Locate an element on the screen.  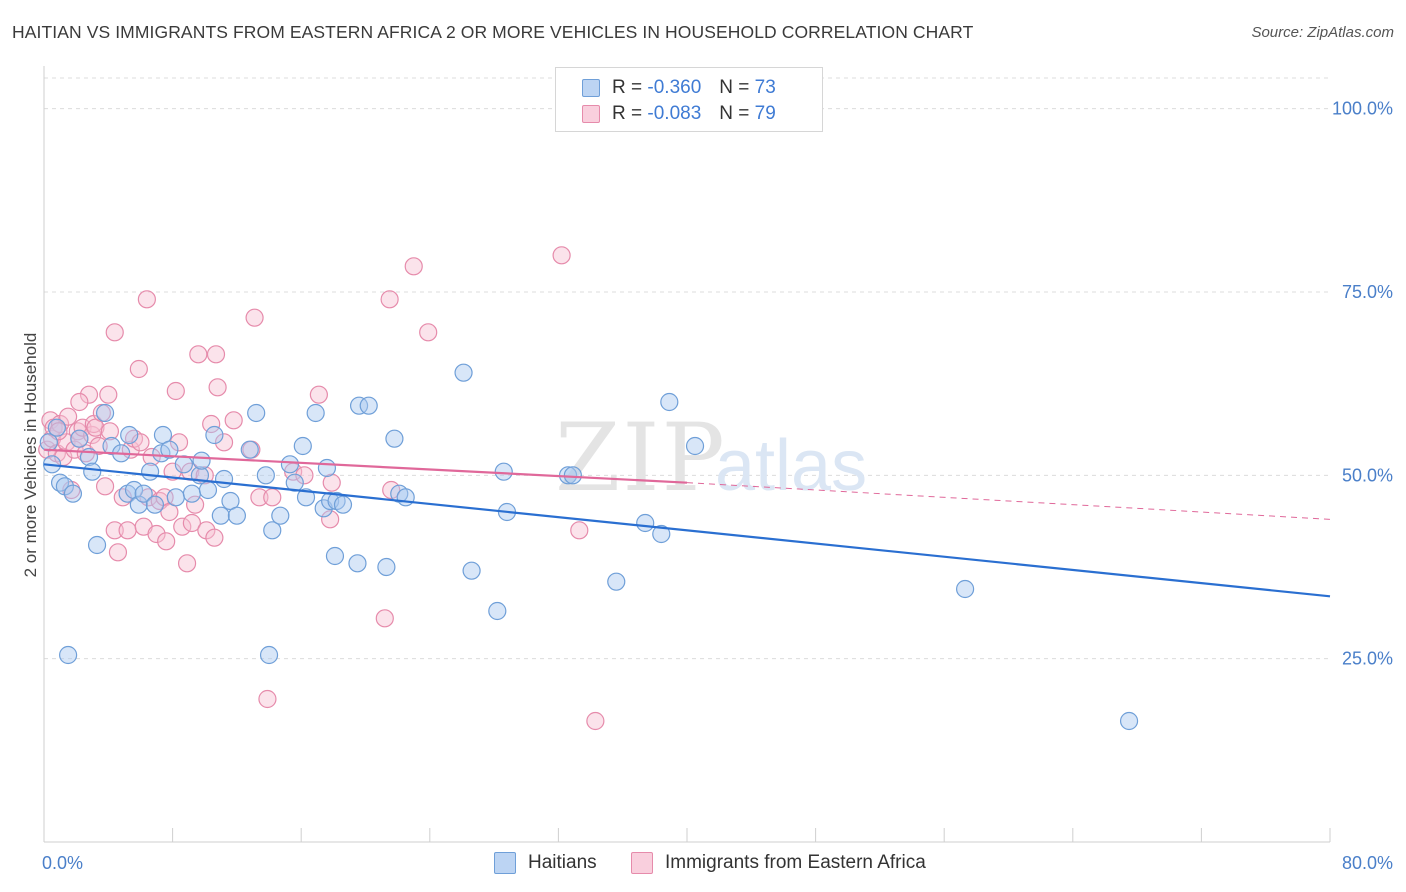
watermark-atlas: atlas is located at coordinates (791, 466).